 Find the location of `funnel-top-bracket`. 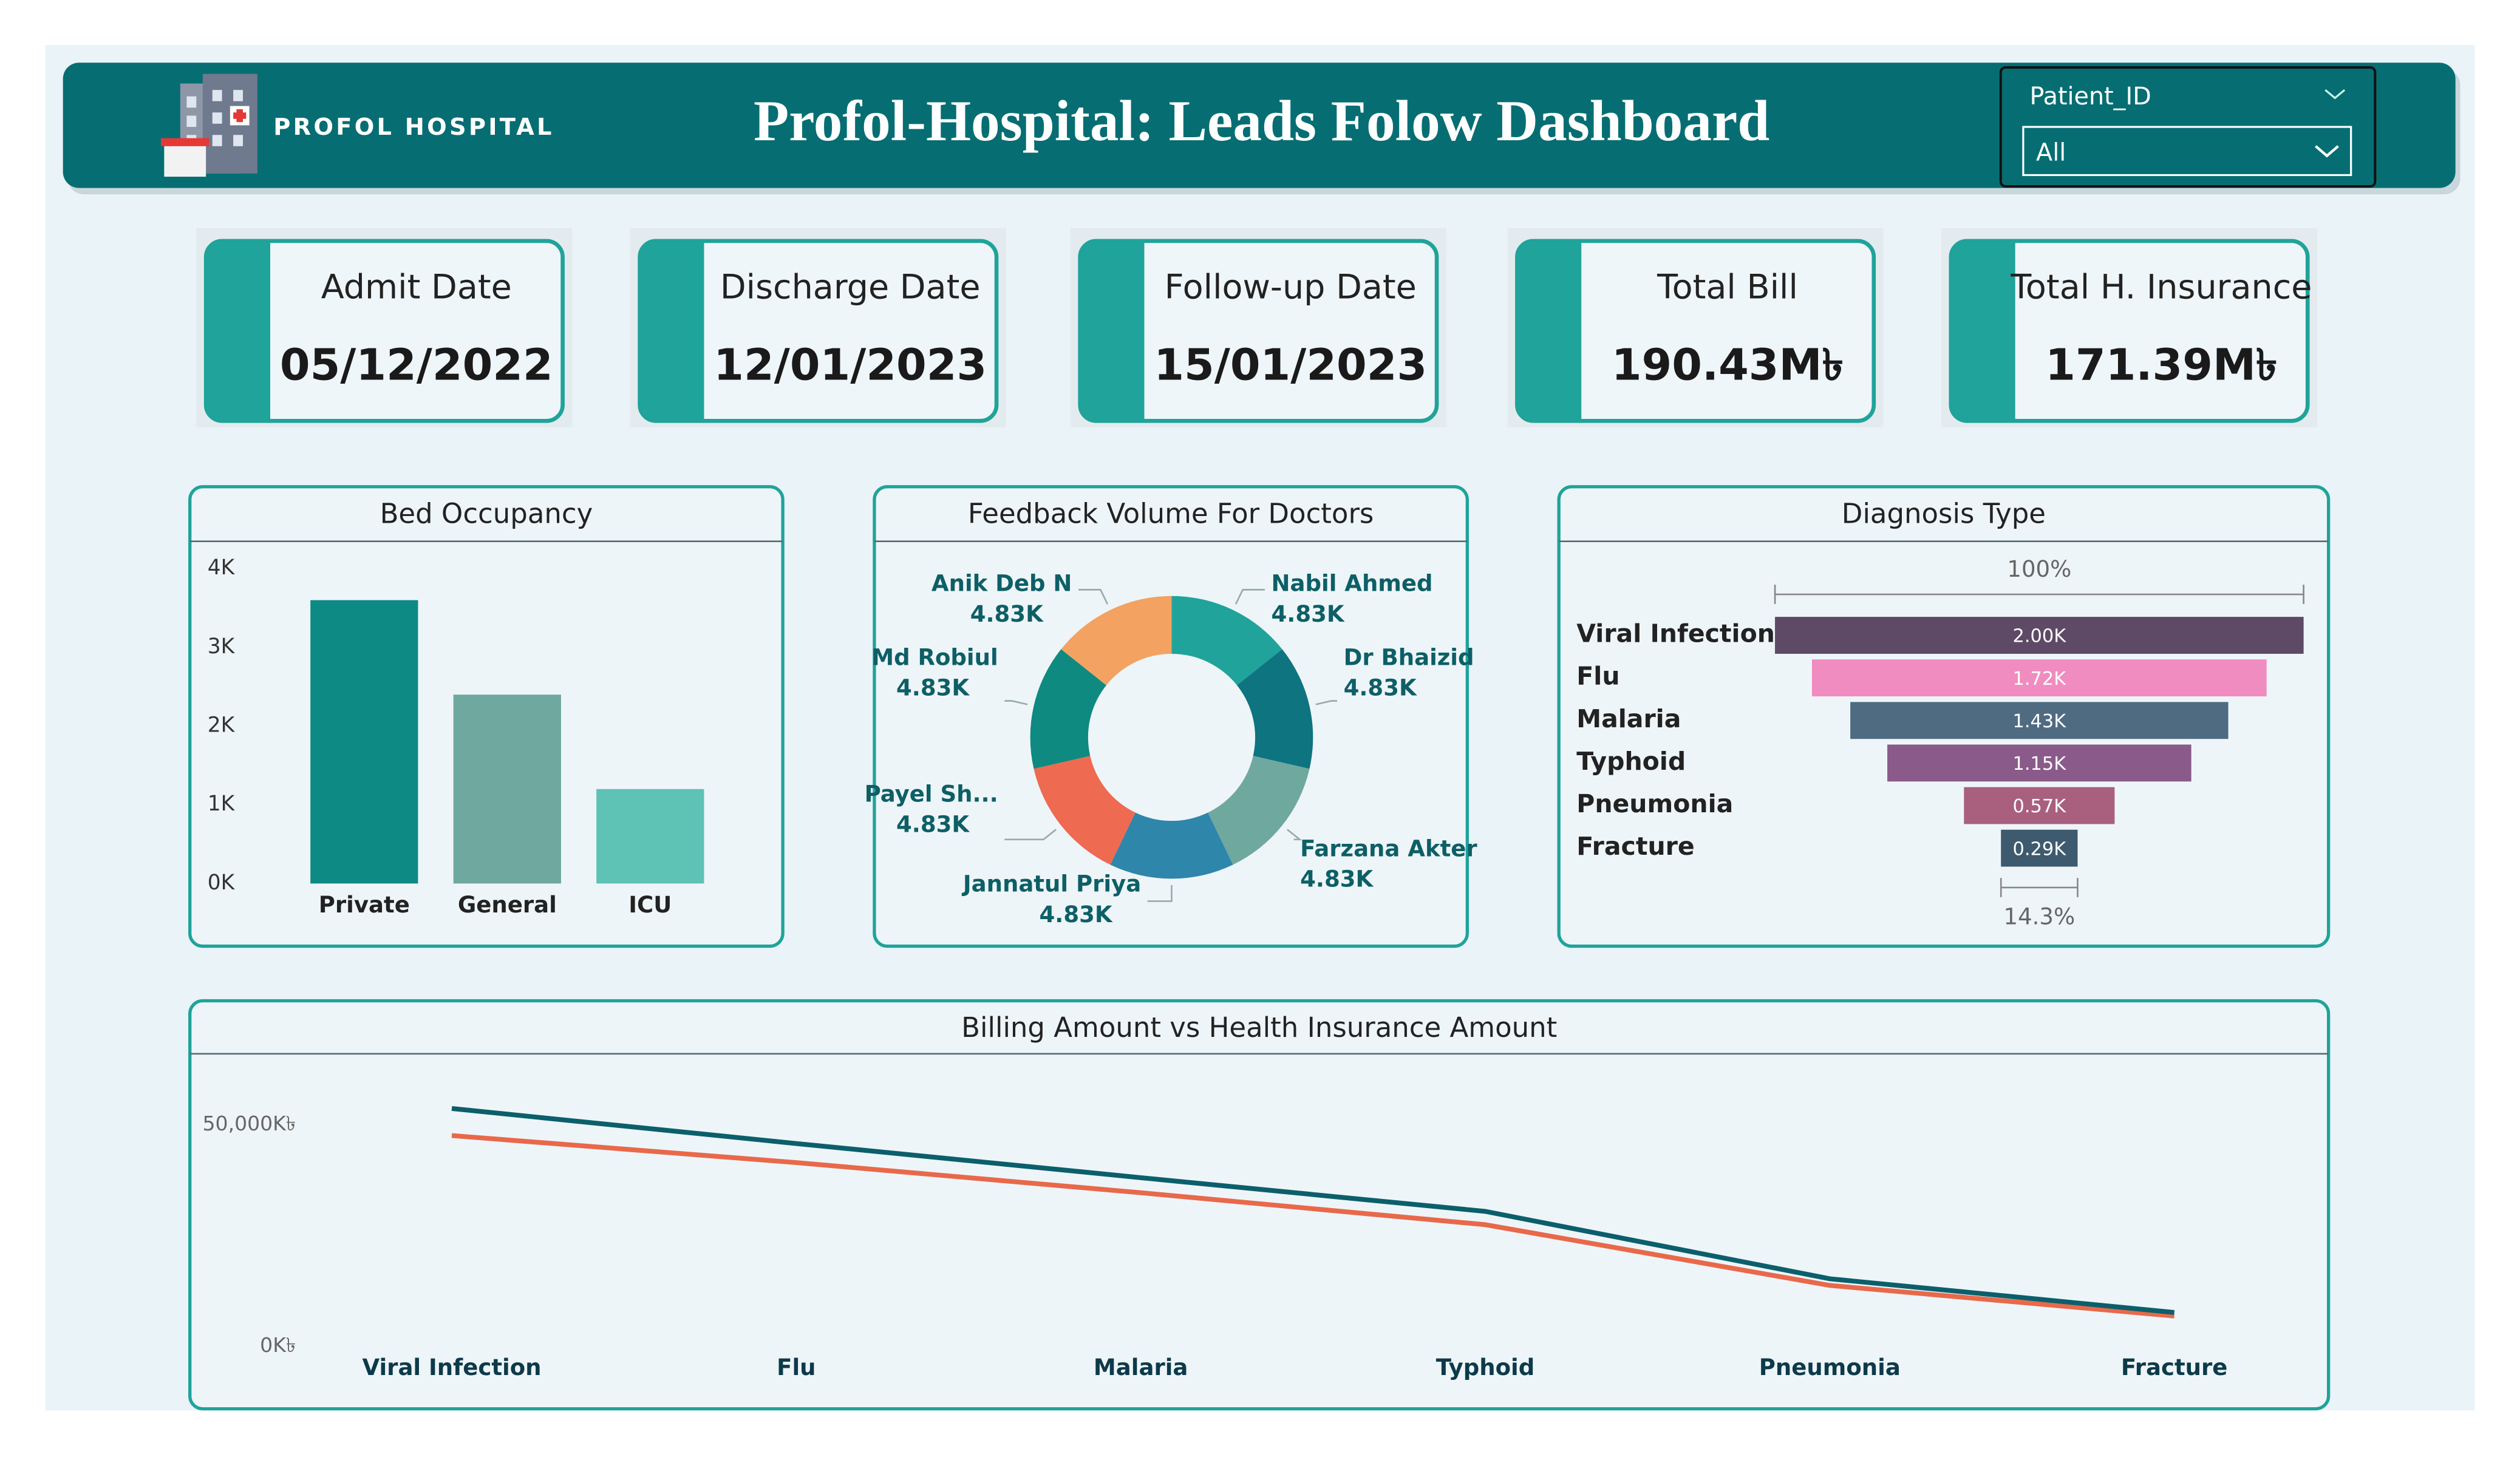

funnel-top-bracket is located at coordinates (2039, 594).